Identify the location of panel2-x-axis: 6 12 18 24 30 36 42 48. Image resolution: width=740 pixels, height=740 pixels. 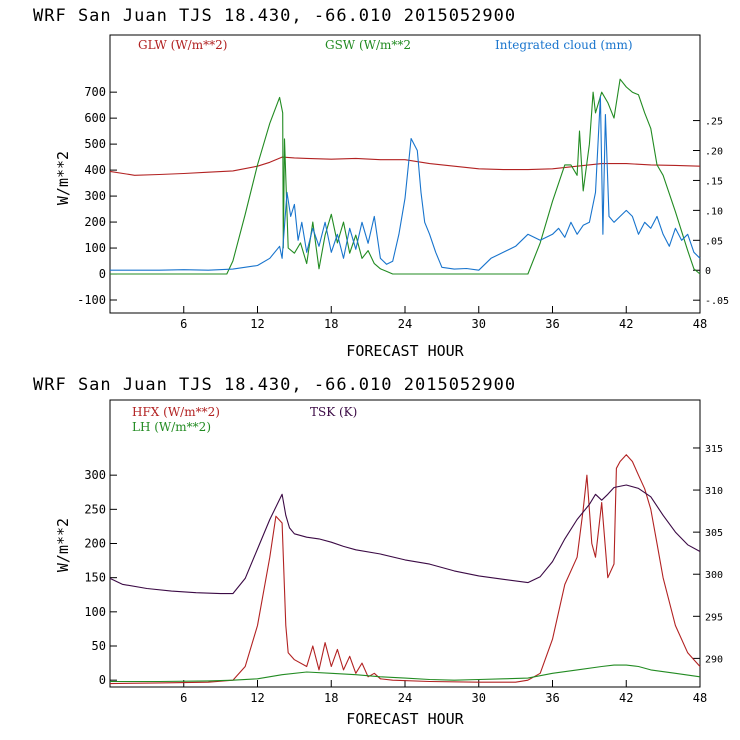
(443, 692).